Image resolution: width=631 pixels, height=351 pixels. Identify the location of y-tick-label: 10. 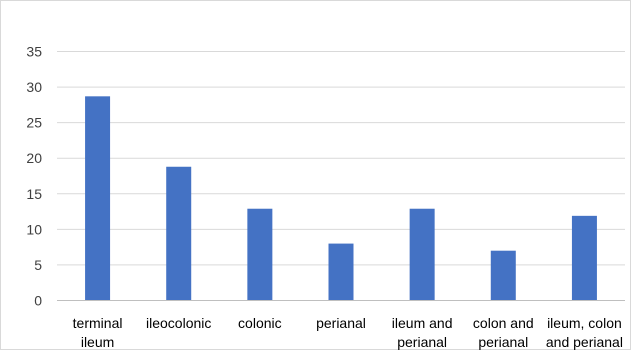
(34, 229).